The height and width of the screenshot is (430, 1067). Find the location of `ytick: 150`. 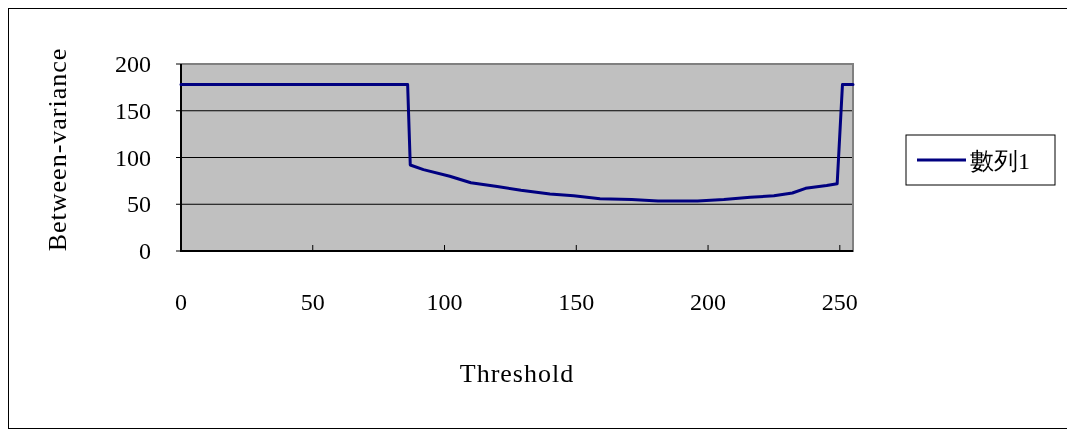

ytick: 150 is located at coordinates (133, 110).